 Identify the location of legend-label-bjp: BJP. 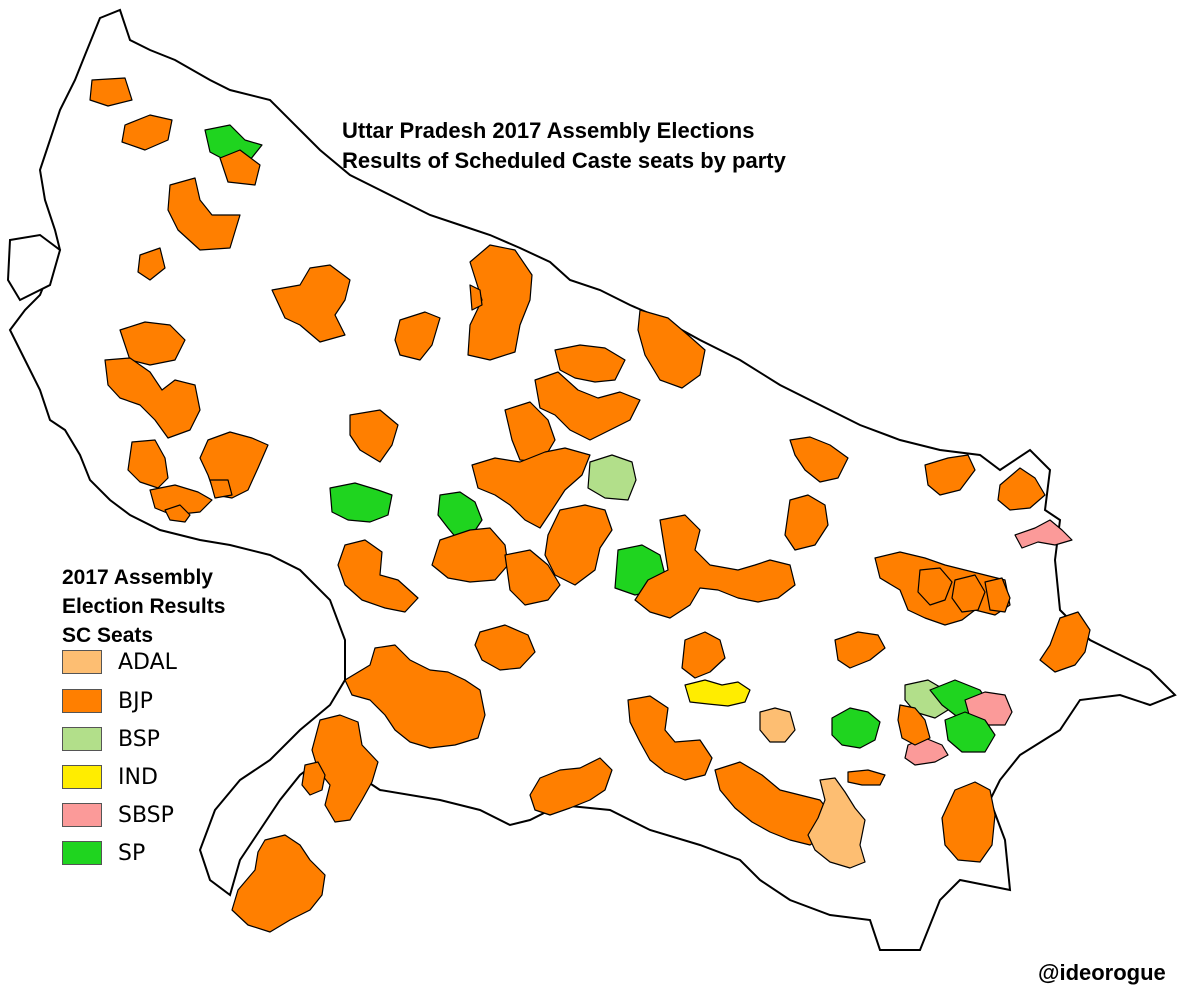
(135, 701).